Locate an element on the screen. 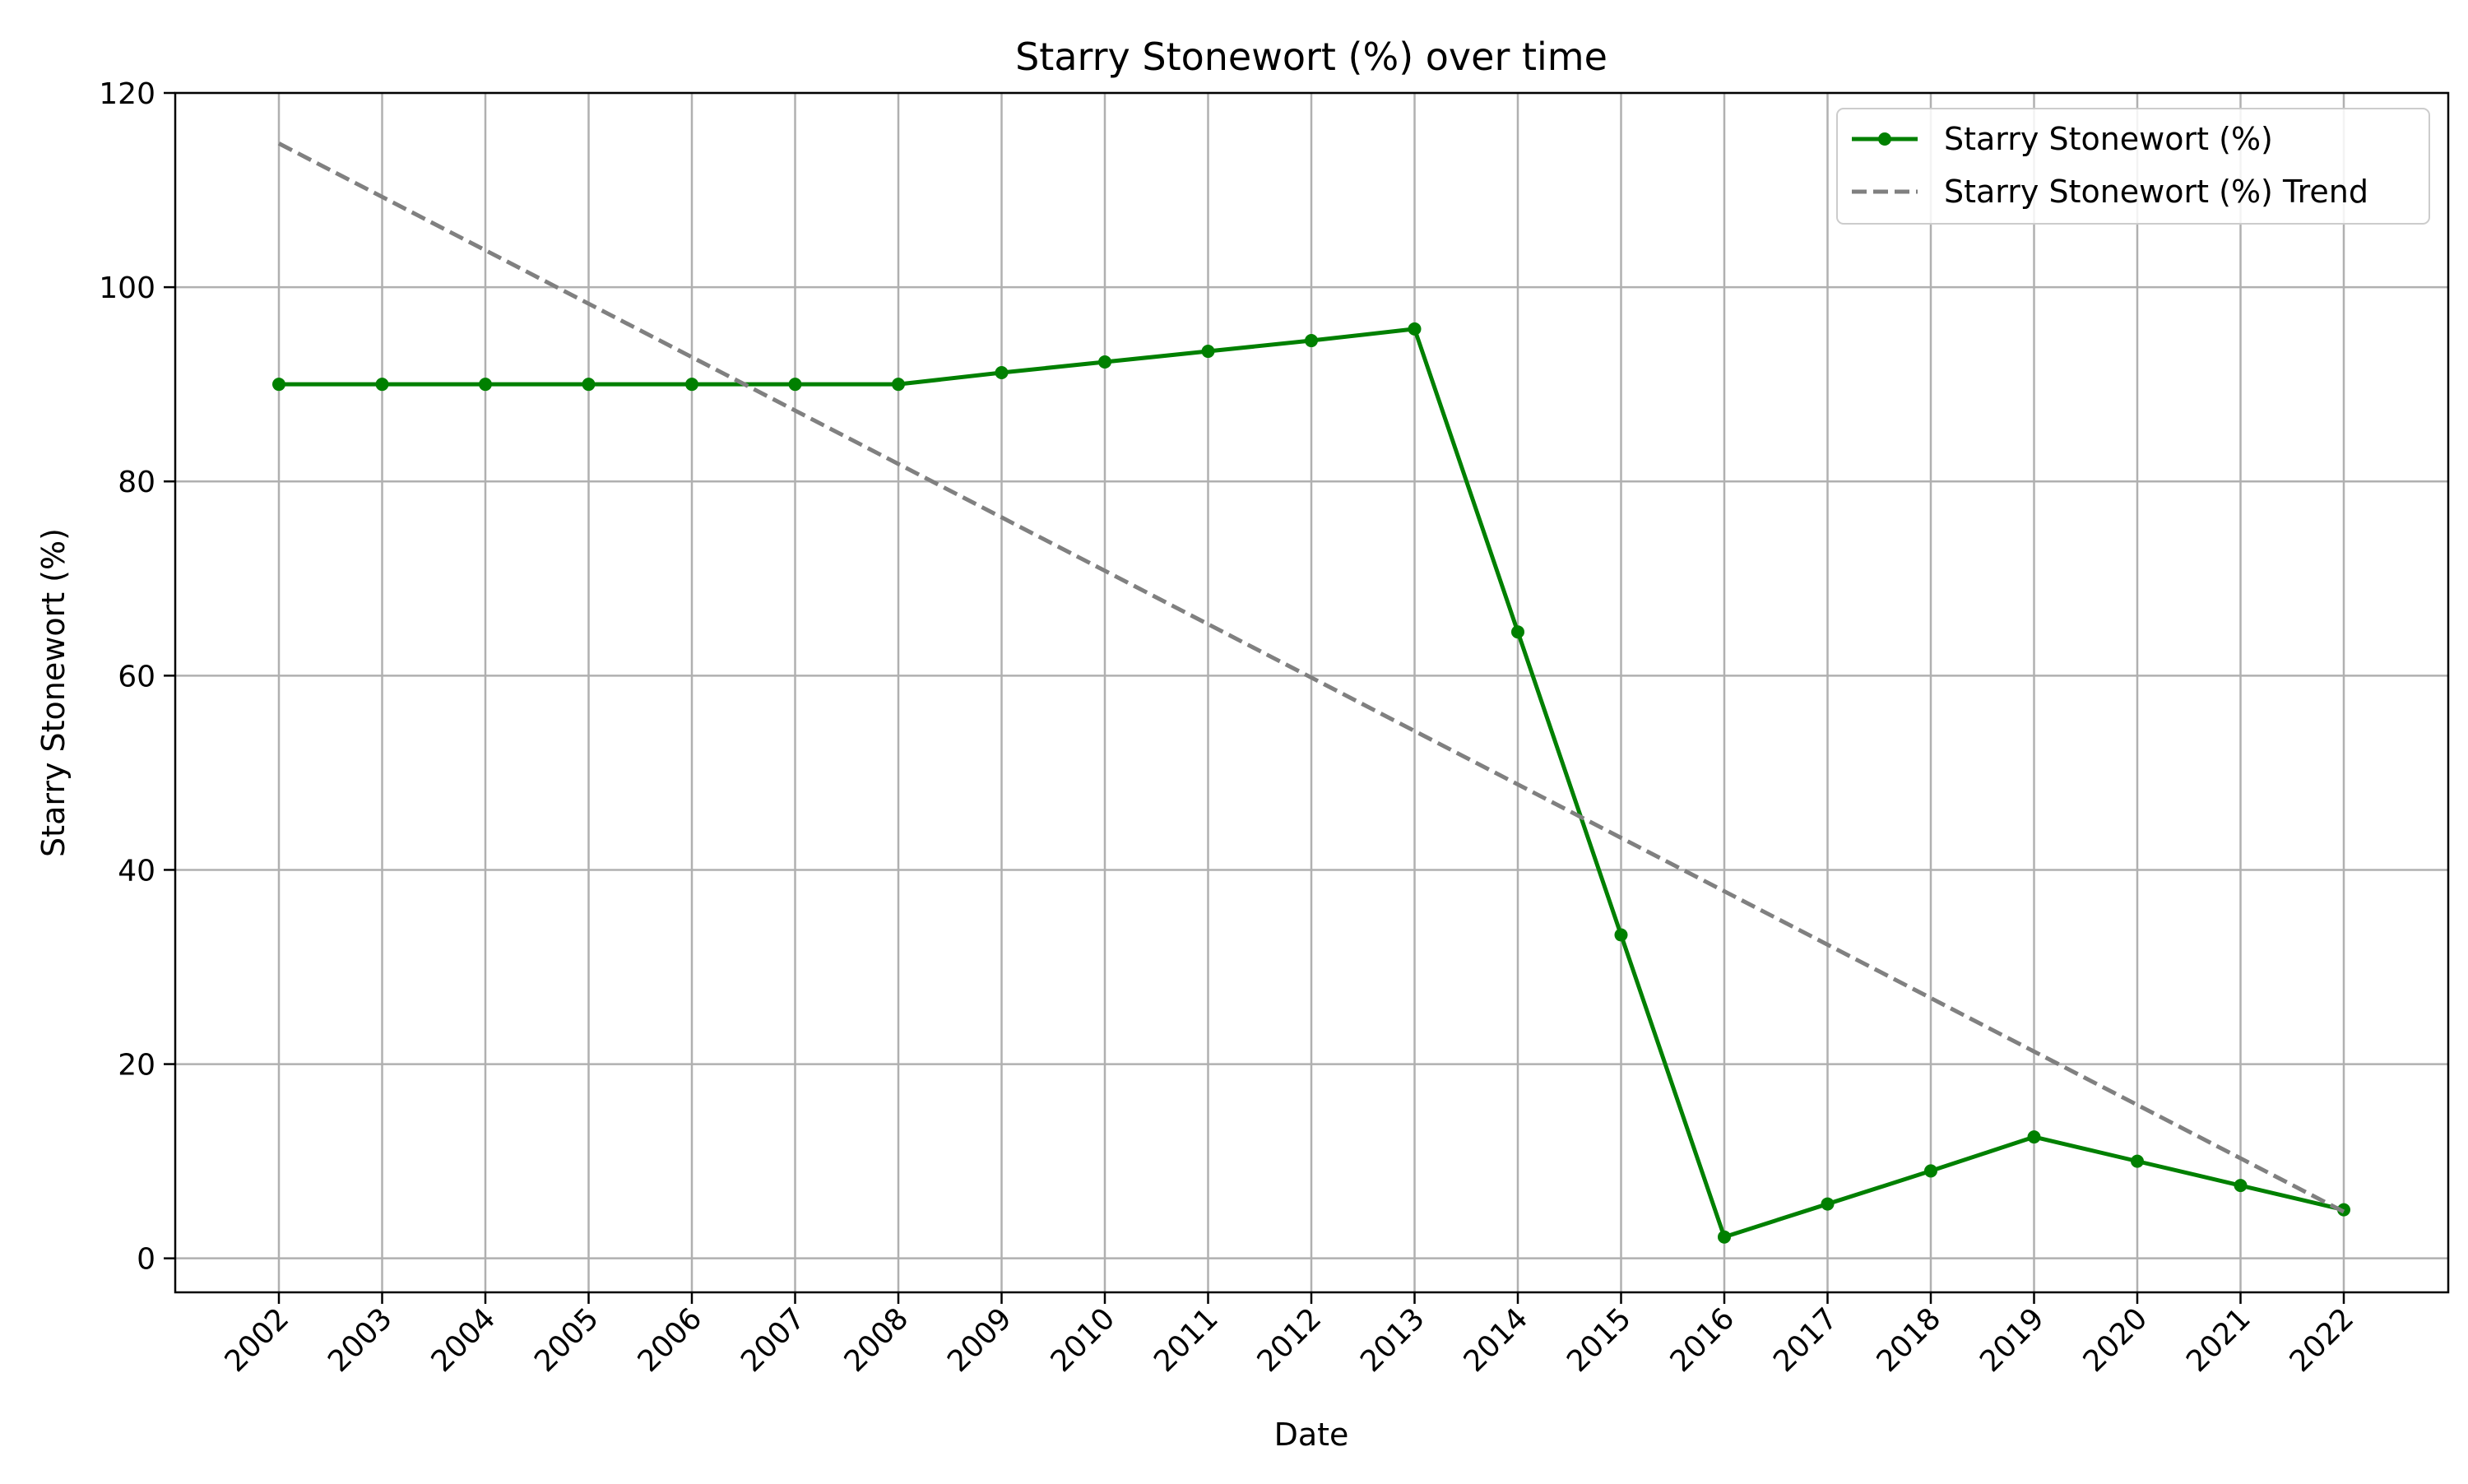  y-tick-label: 60 is located at coordinates (136, 676).